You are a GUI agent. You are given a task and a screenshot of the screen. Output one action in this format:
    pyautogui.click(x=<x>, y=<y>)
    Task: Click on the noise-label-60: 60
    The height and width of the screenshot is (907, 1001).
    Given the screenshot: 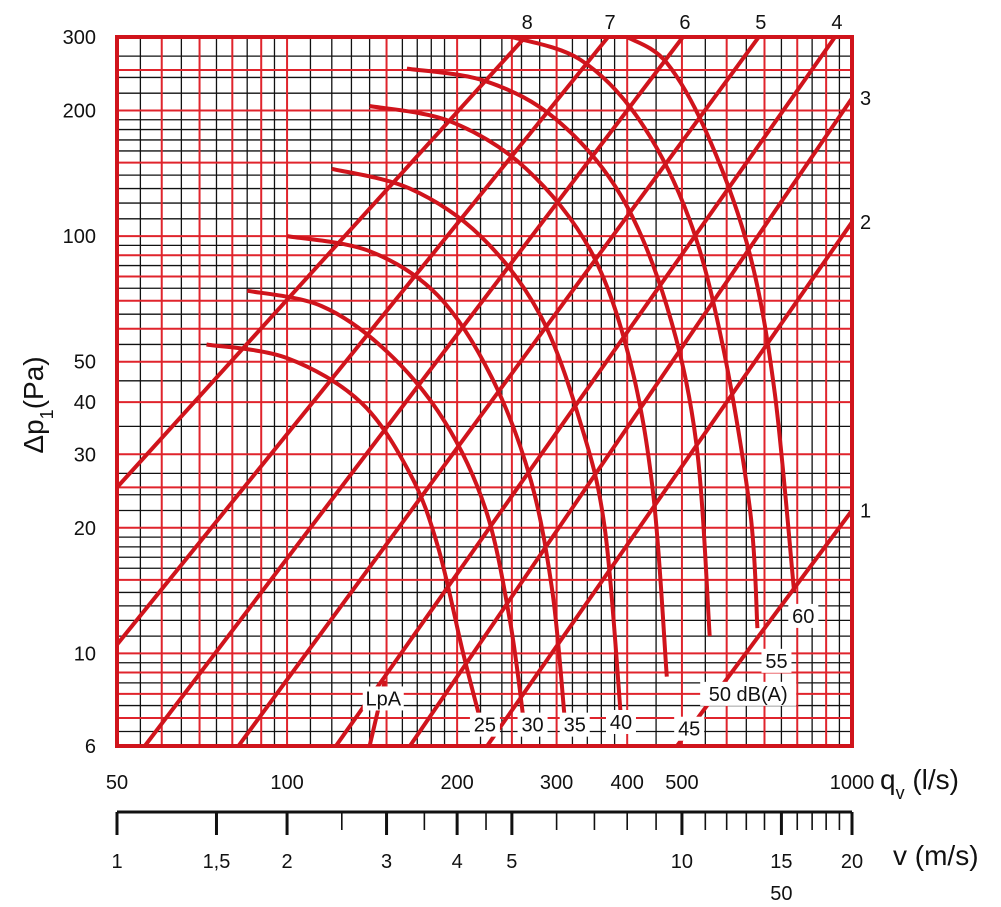 What is the action you would take?
    pyautogui.click(x=803, y=617)
    